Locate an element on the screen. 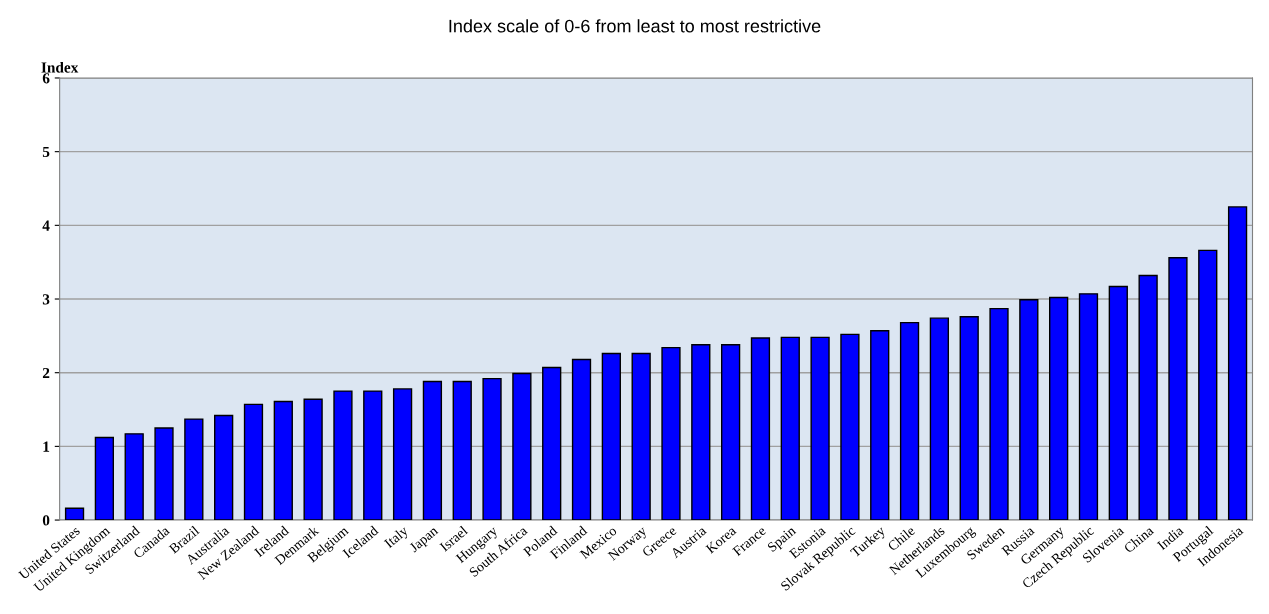 This screenshot has height=614, width=1269. y-tick-label: 1 is located at coordinates (46, 446).